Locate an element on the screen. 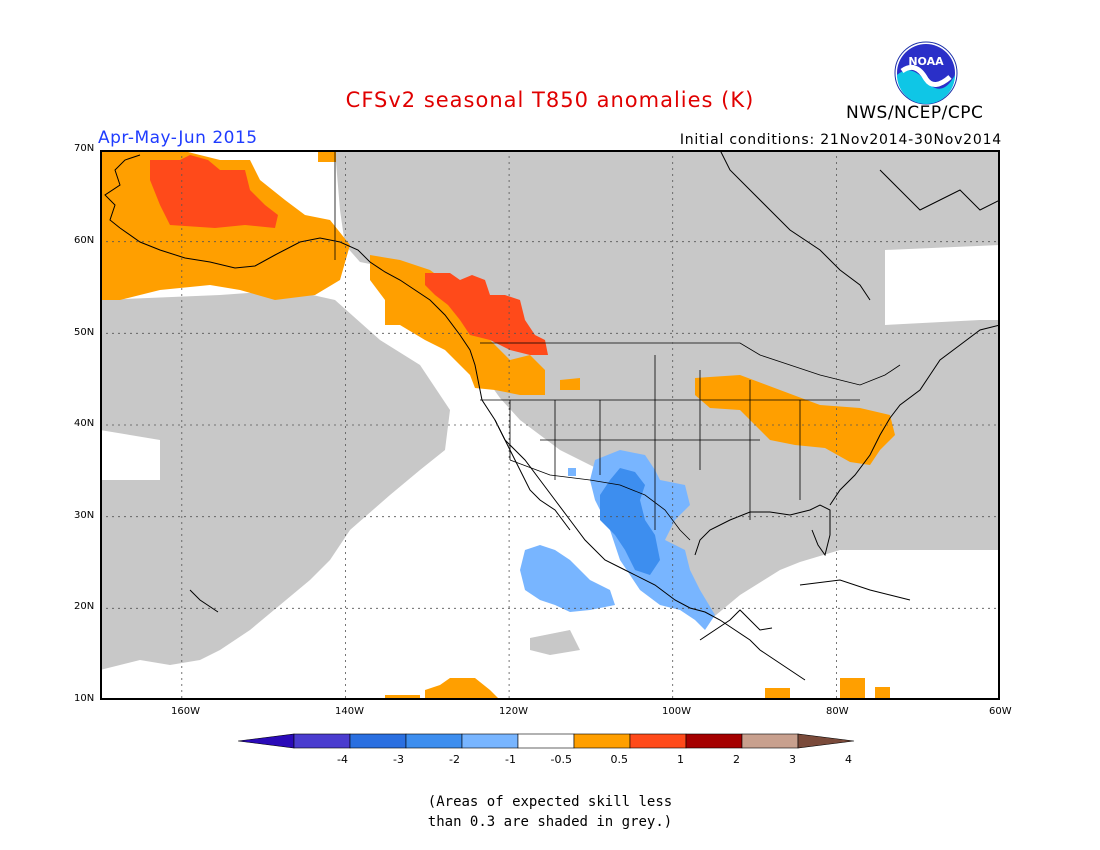  colorbar-tick-label: -1 is located at coordinates (510, 759).